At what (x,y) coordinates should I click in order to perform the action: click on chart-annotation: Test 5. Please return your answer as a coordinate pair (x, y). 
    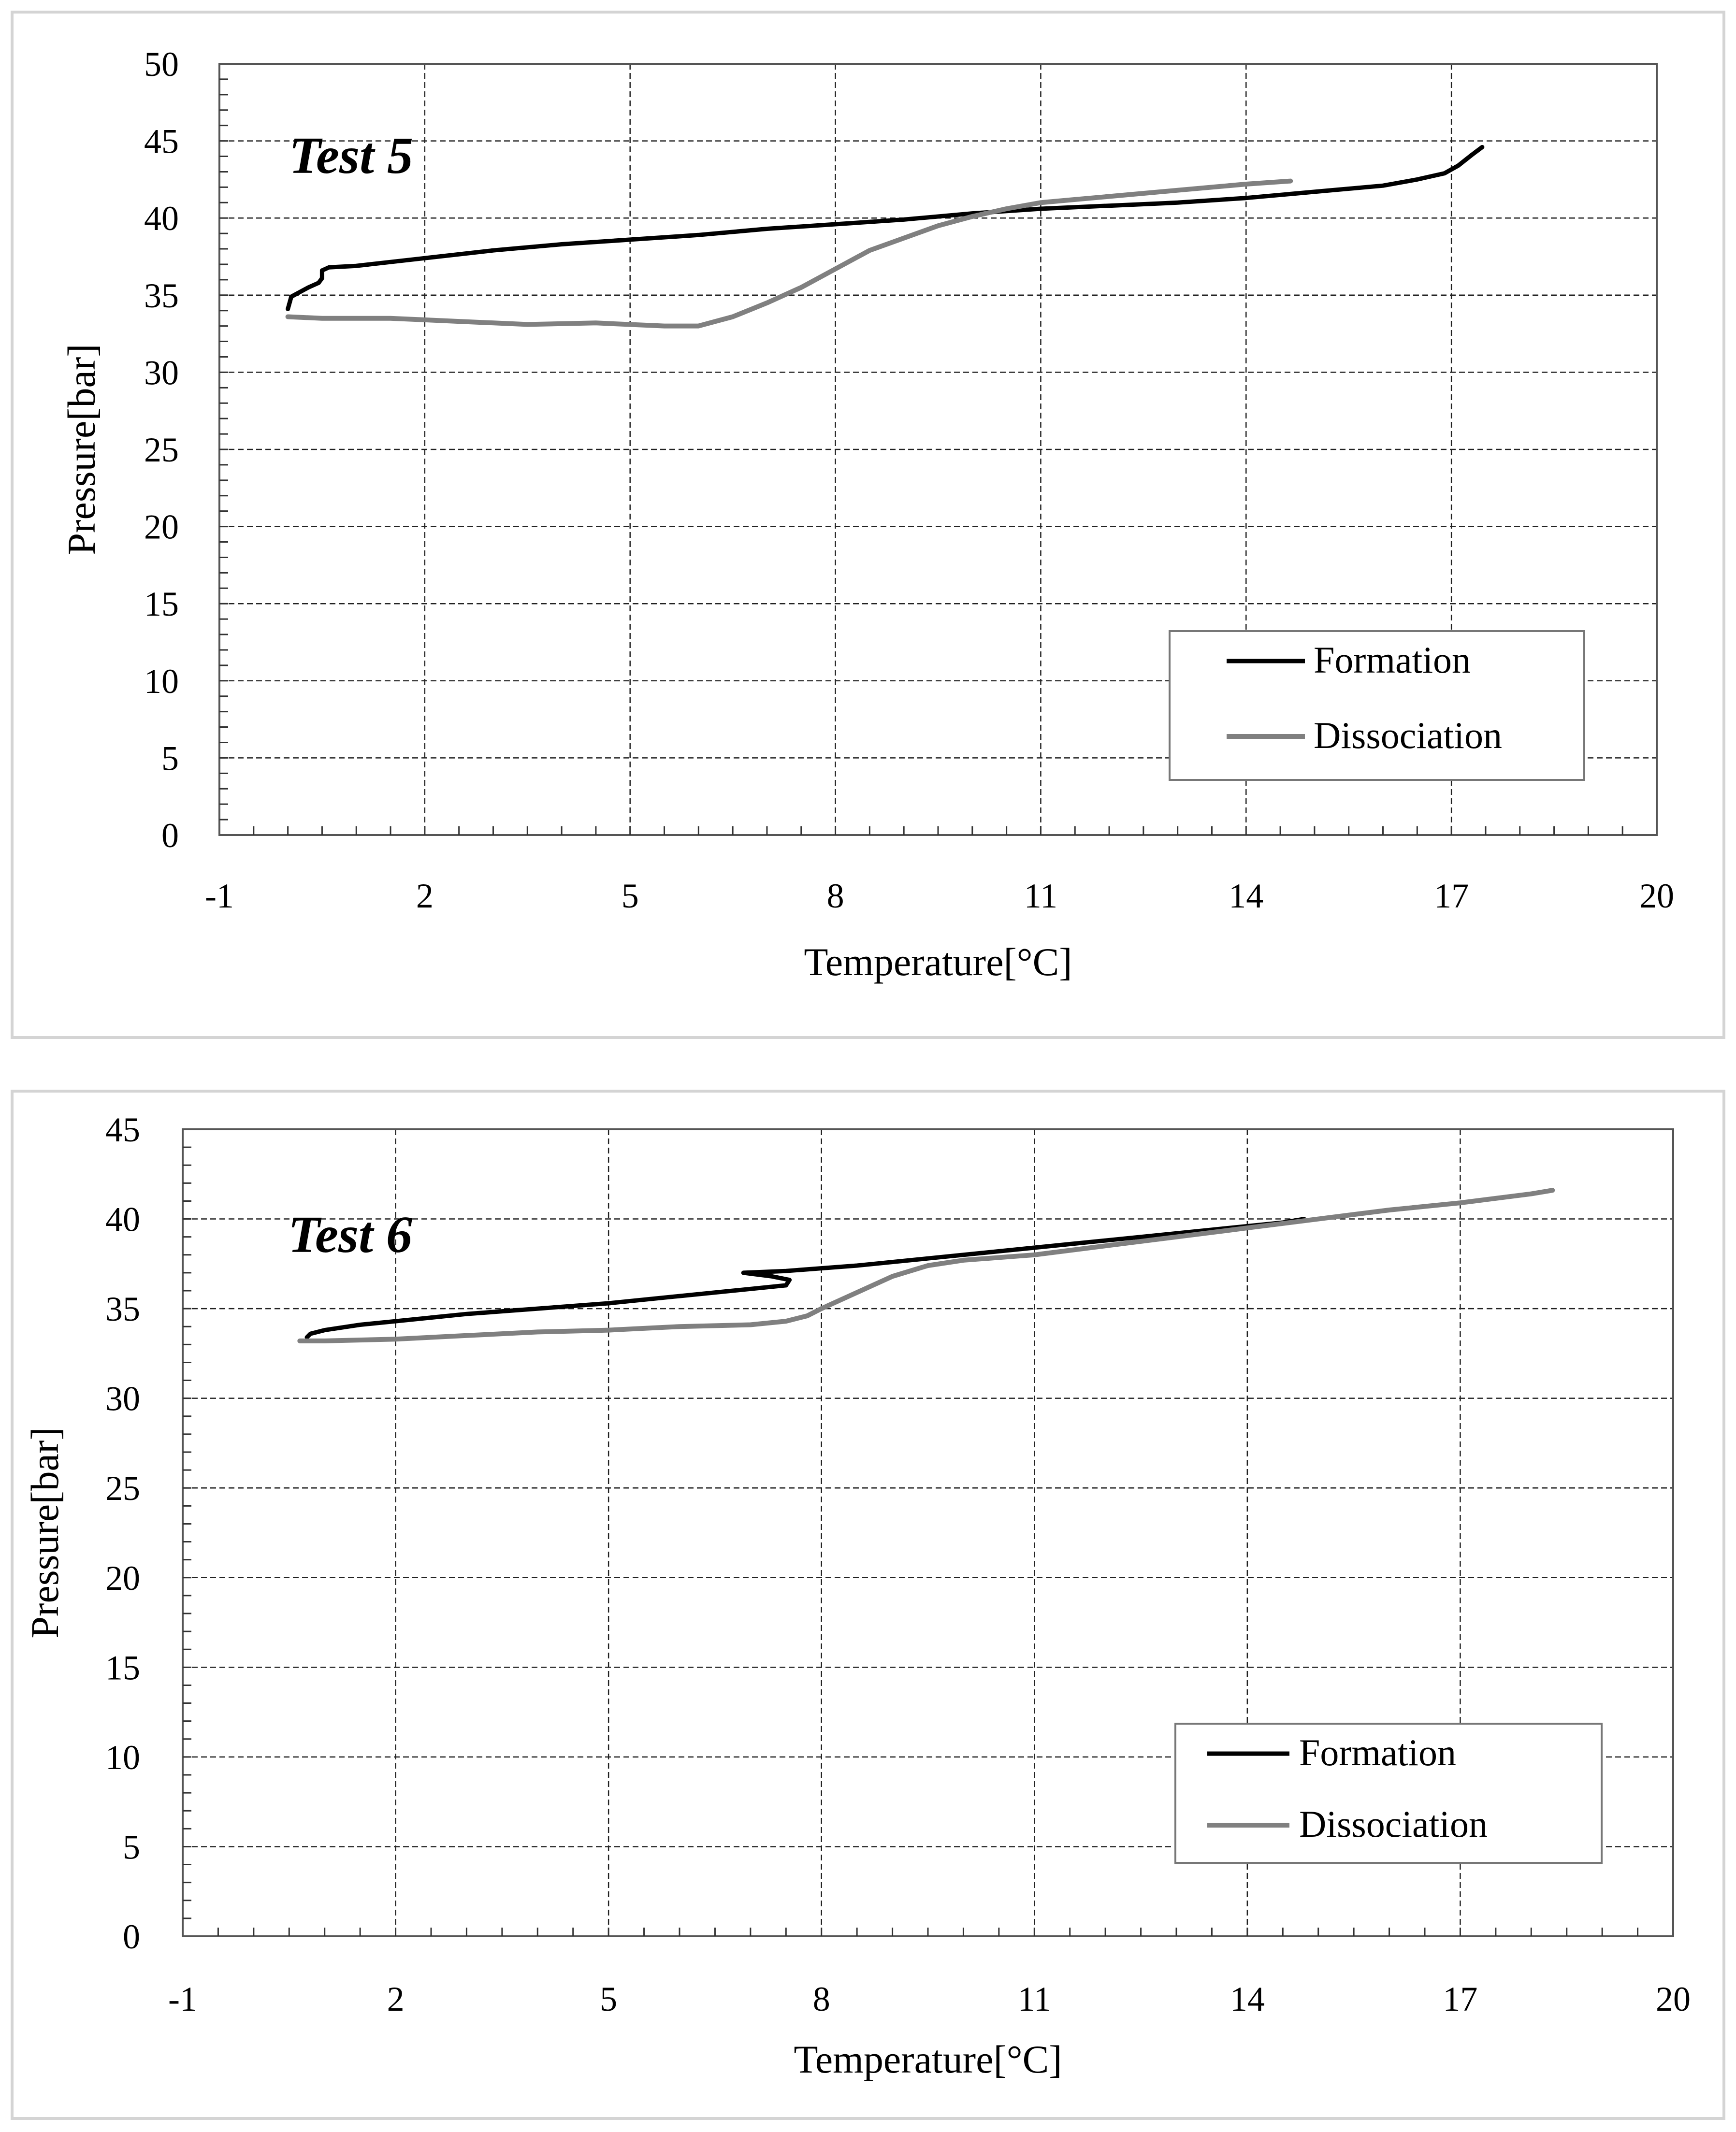
    Looking at the image, I should click on (351, 156).